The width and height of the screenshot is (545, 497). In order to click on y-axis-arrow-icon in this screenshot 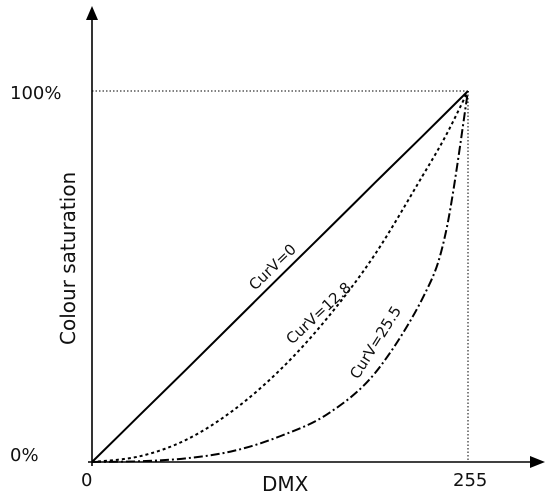, I will do `click(92, 13)`.